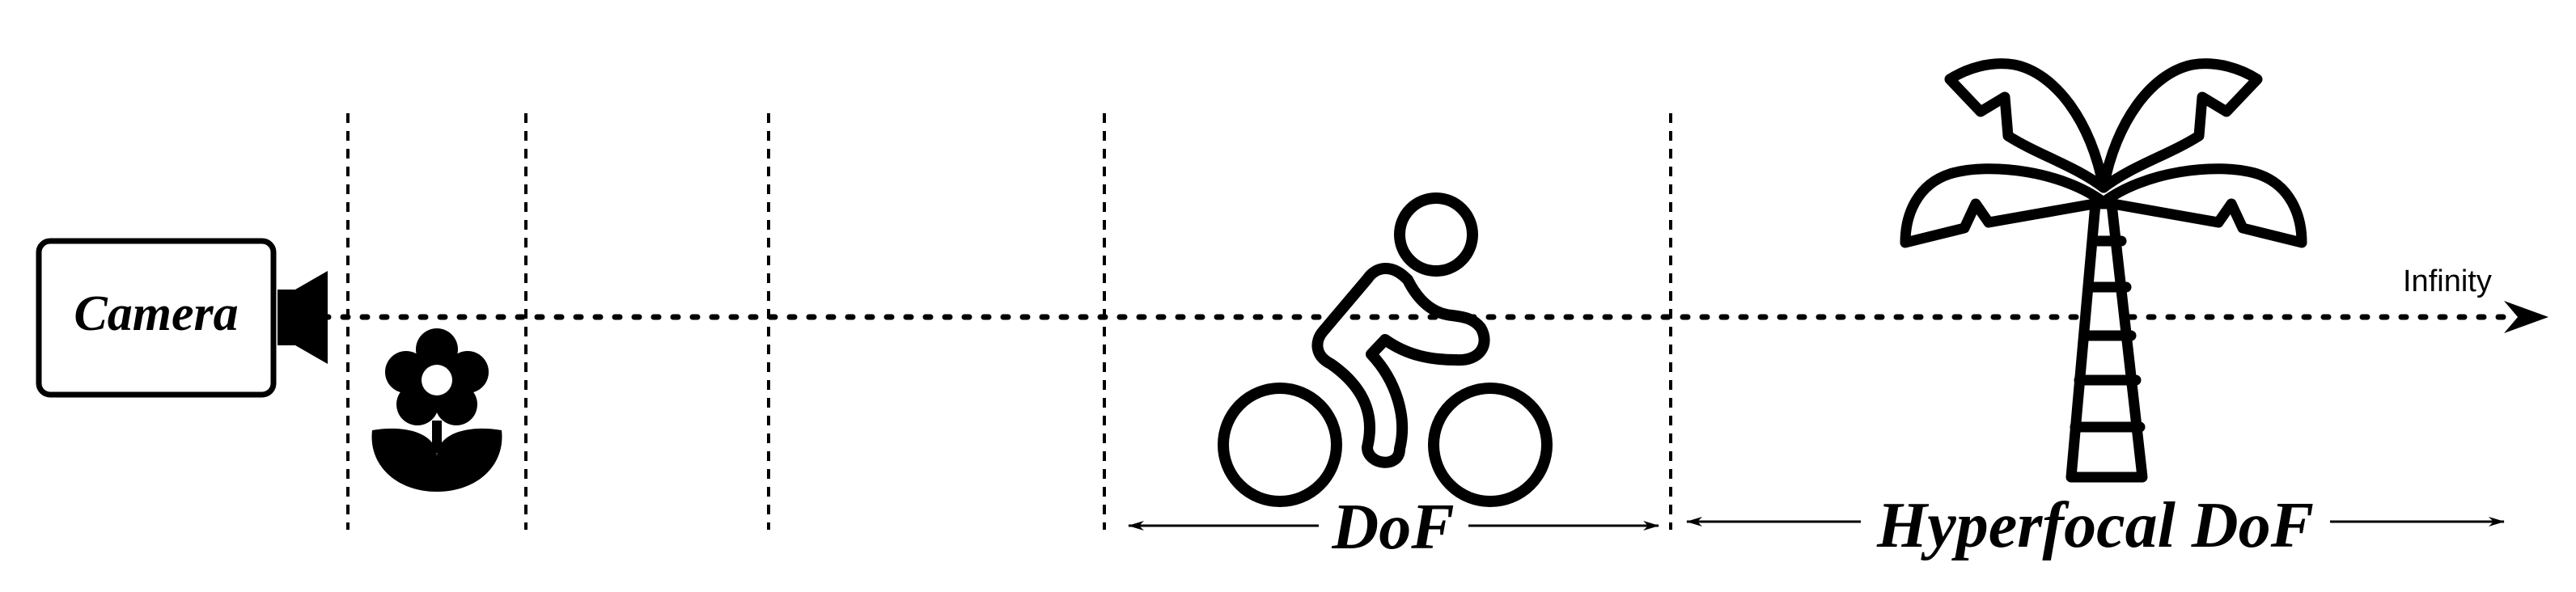  I want to click on hyperfocal-dof-dimension: Hyperfocal DoF, so click(2095, 525).